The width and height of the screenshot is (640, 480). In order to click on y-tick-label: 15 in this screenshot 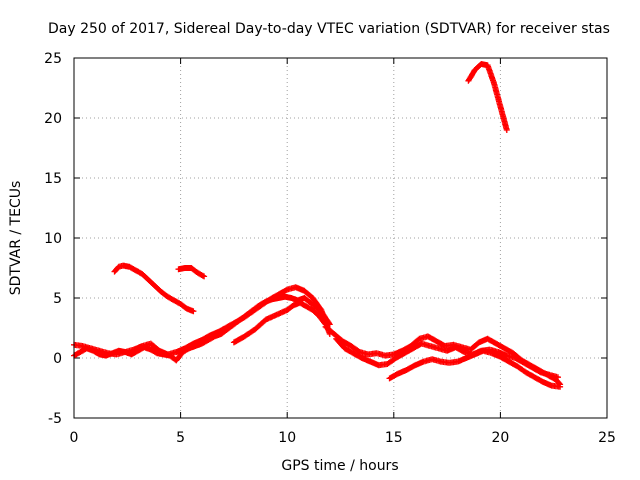, I will do `click(53, 179)`.